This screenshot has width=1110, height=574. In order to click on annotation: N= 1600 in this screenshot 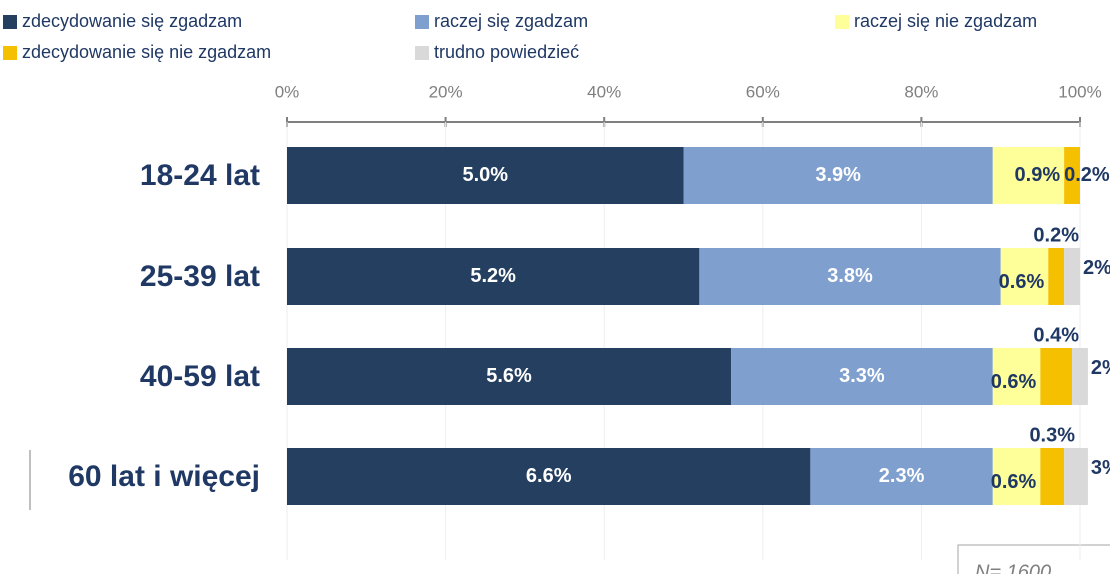, I will do `click(1013, 567)`.